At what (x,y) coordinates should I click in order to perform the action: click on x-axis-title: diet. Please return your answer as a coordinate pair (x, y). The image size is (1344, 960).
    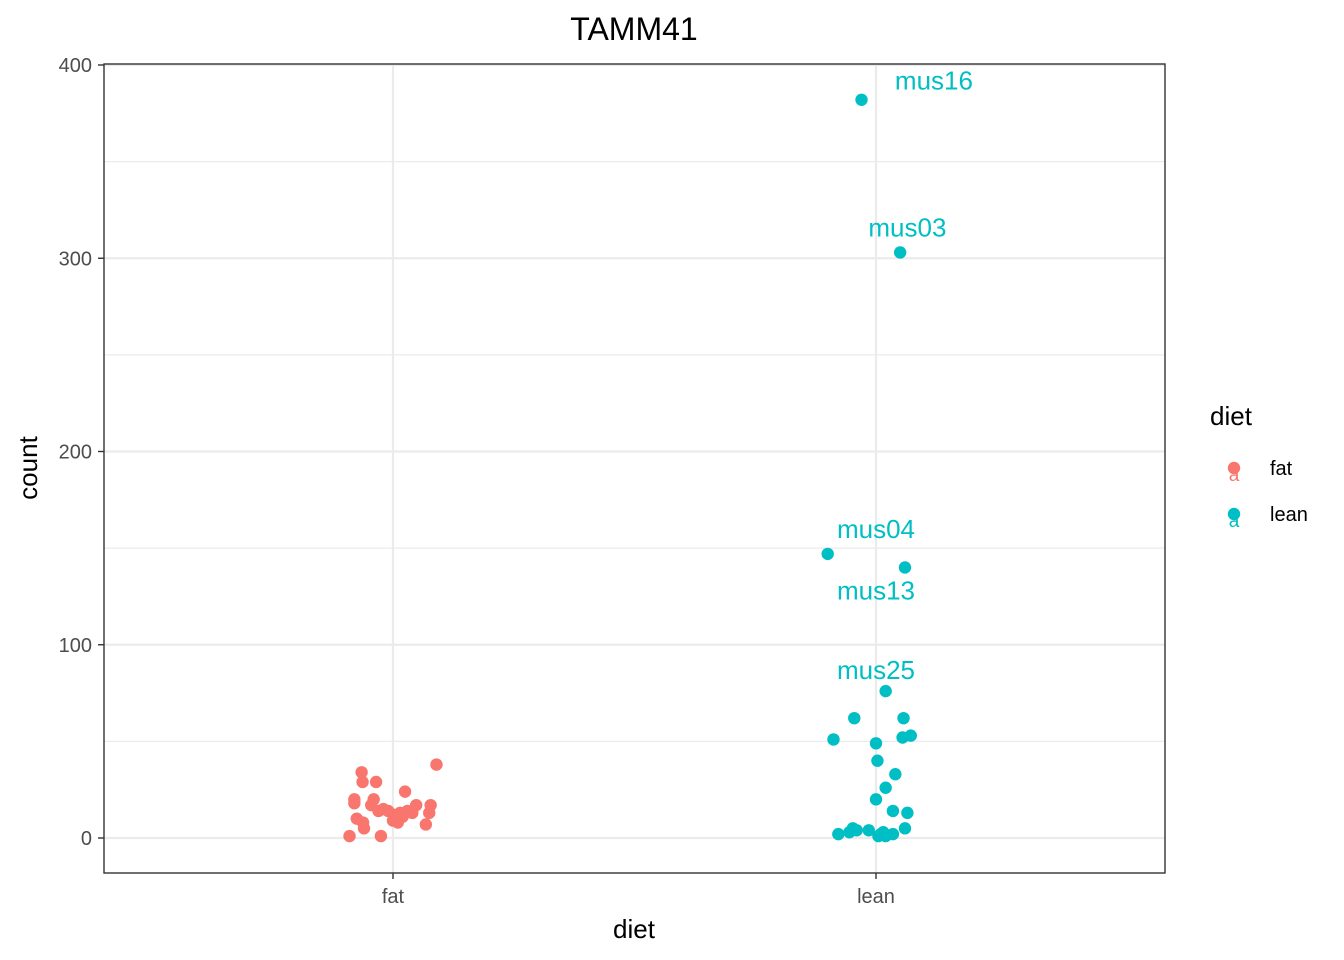
    Looking at the image, I should click on (634, 929).